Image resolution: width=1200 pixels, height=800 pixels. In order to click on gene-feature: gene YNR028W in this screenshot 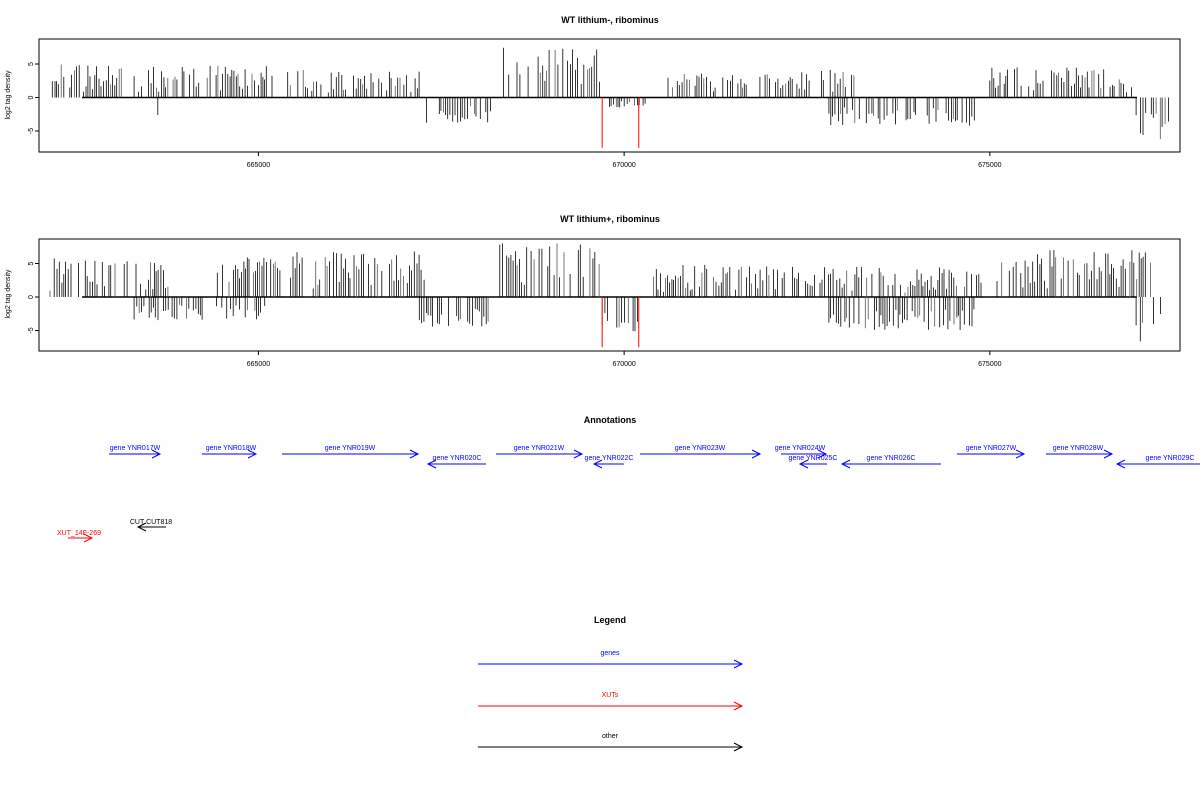, I will do `click(1080, 452)`.